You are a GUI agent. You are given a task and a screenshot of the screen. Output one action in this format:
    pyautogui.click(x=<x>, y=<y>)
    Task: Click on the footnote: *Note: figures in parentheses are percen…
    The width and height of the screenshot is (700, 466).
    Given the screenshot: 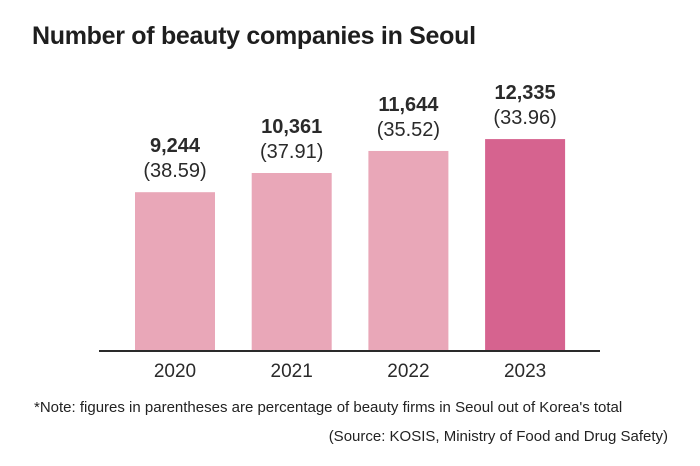 What is the action you would take?
    pyautogui.click(x=328, y=407)
    